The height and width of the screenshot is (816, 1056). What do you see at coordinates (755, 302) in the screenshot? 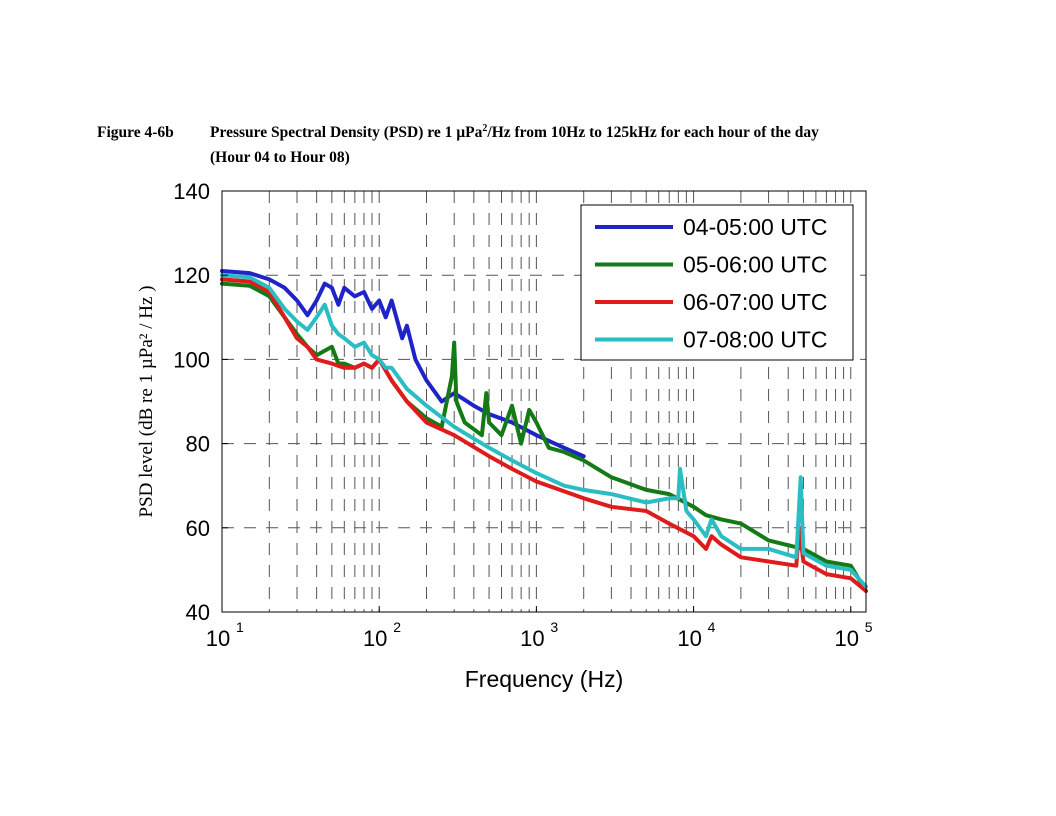
I see `legend-label-3: 06-07:00 UTC` at bounding box center [755, 302].